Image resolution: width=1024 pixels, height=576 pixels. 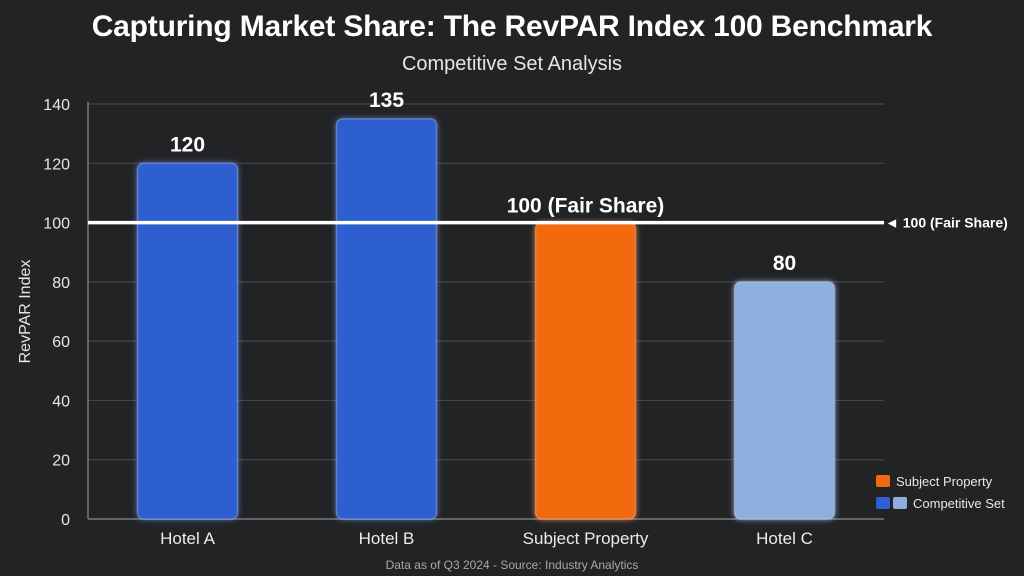 I want to click on legend-item-subject-property: Subject Property, so click(x=940, y=481).